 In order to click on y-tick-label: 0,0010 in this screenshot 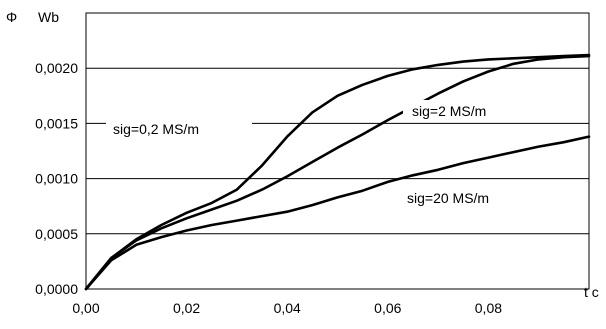, I will do `click(56, 179)`.